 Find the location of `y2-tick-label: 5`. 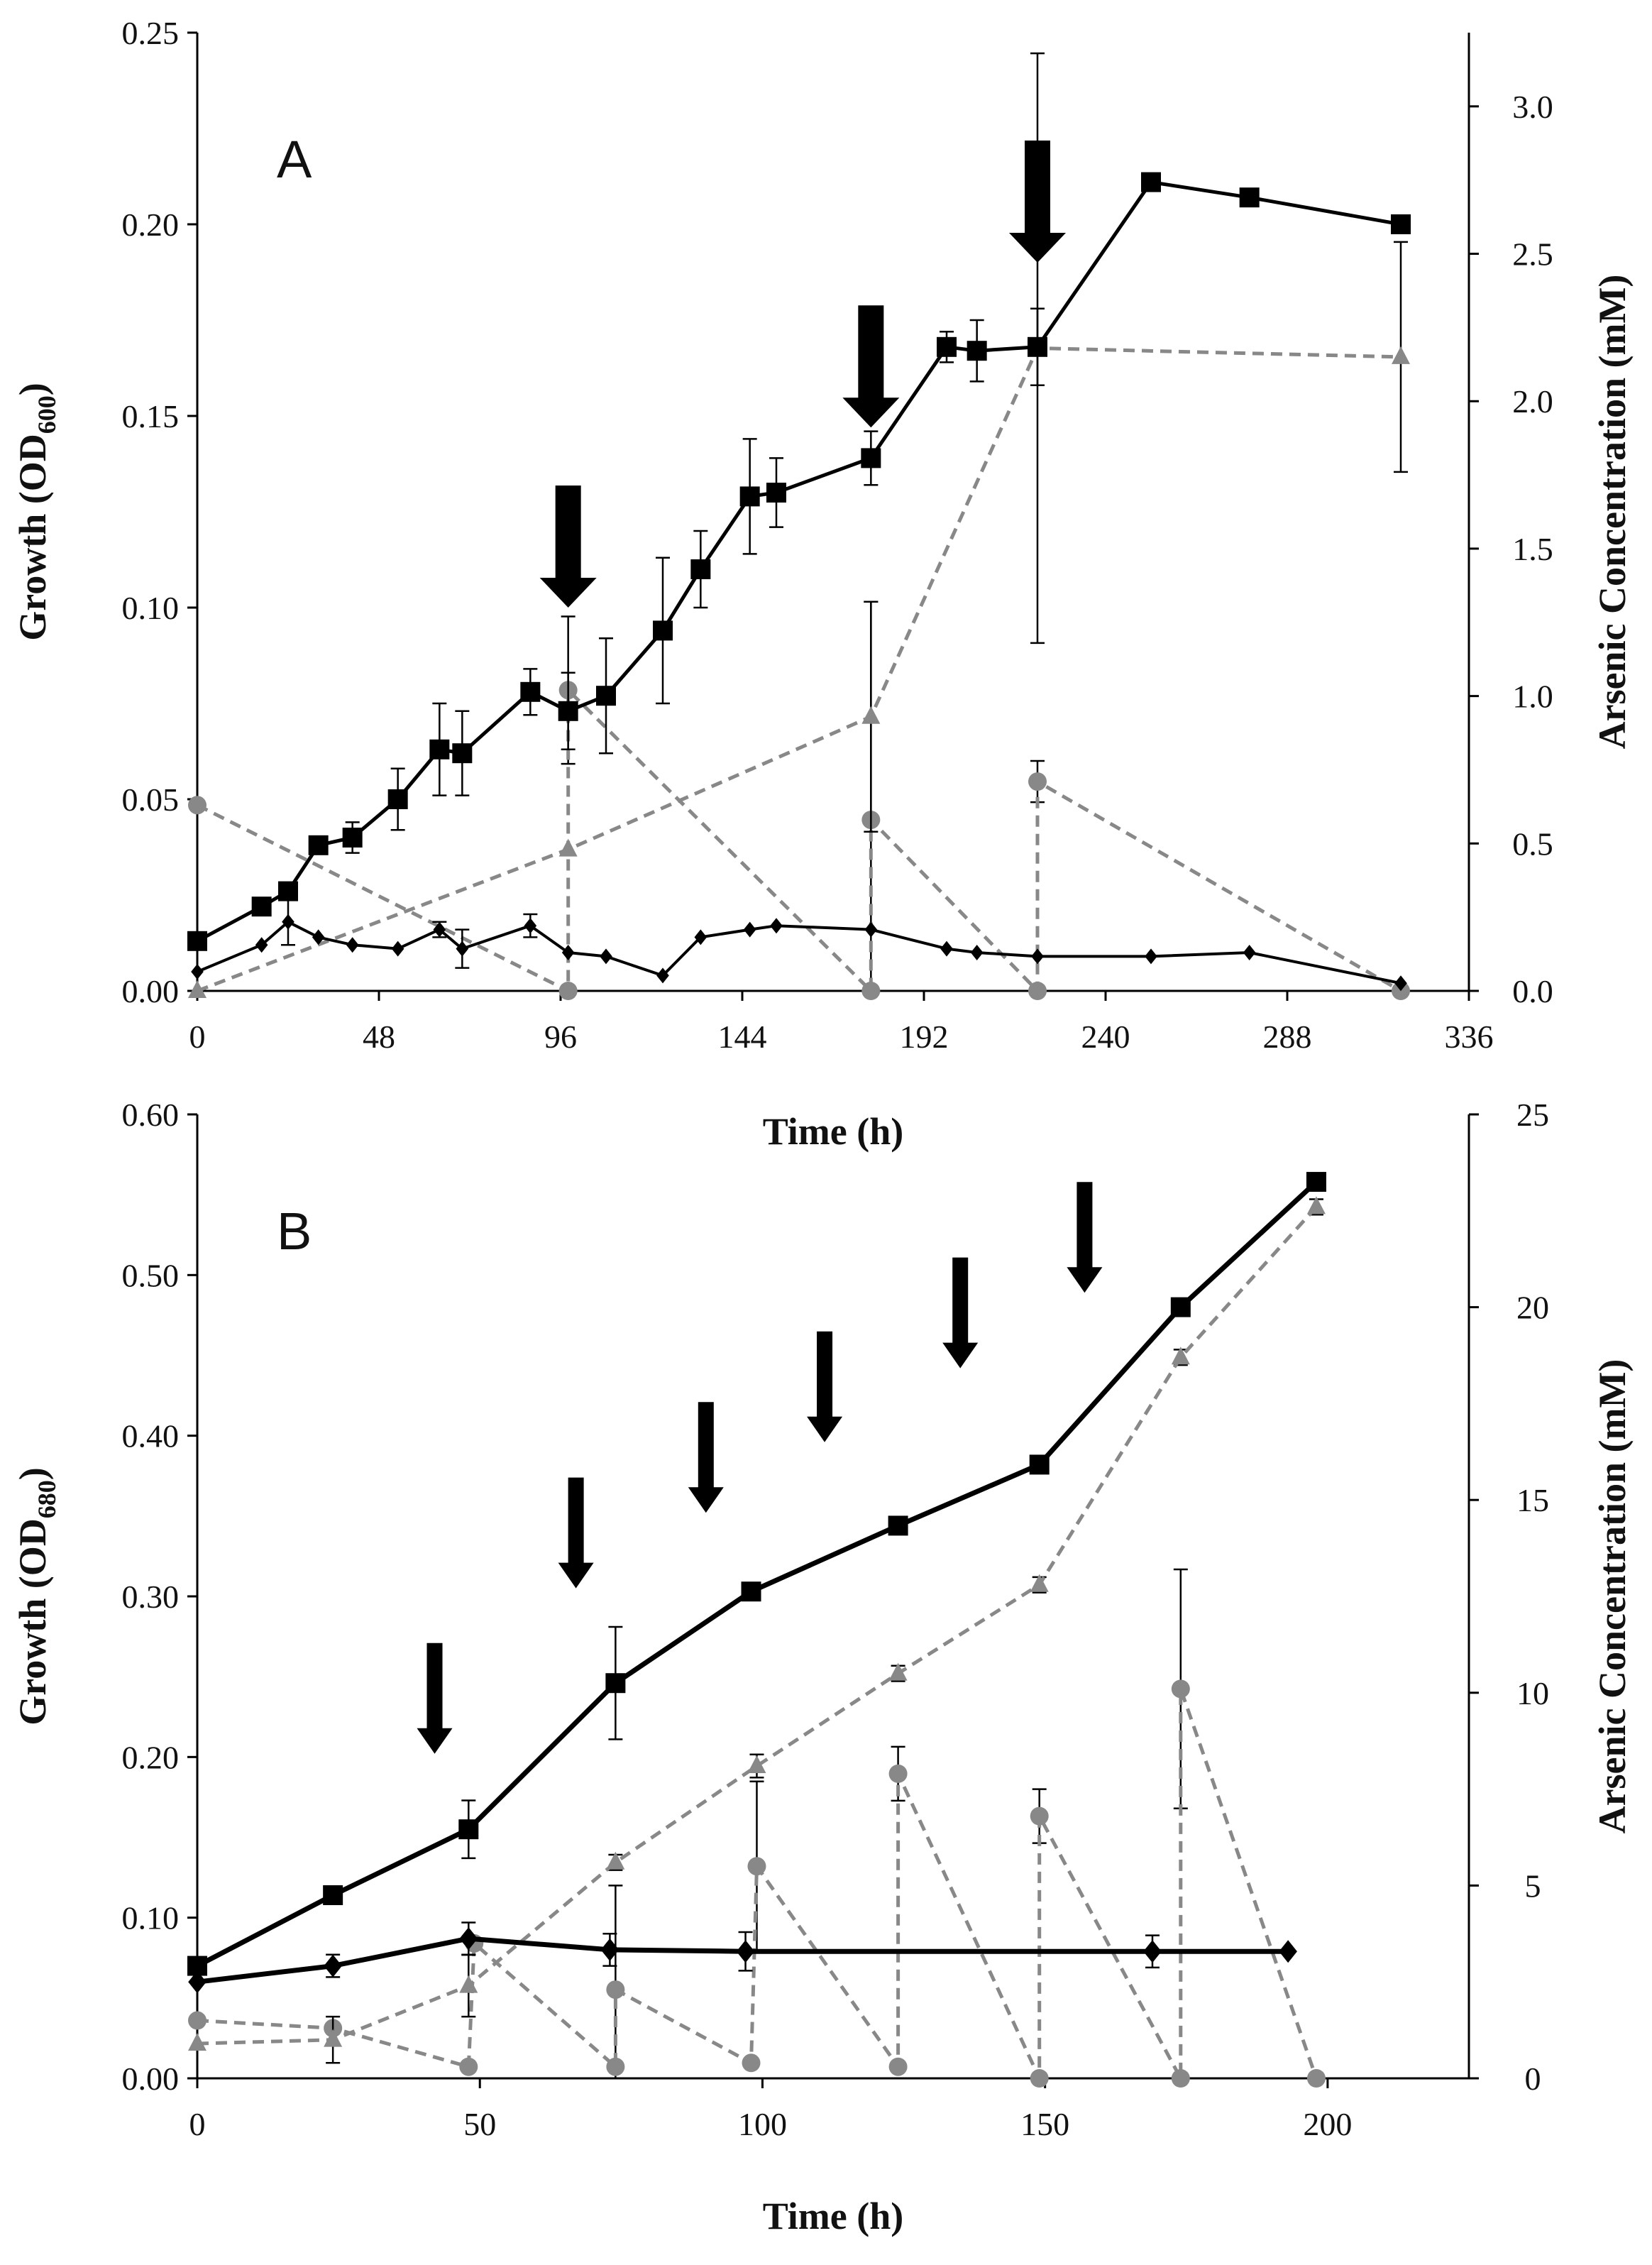

y2-tick-label: 5 is located at coordinates (1533, 1886).